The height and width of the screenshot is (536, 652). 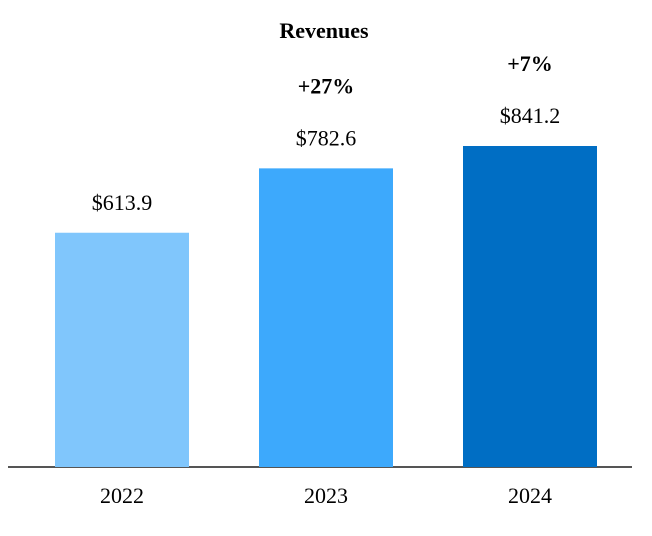 What do you see at coordinates (324, 30) in the screenshot?
I see `chart-title: Revenues` at bounding box center [324, 30].